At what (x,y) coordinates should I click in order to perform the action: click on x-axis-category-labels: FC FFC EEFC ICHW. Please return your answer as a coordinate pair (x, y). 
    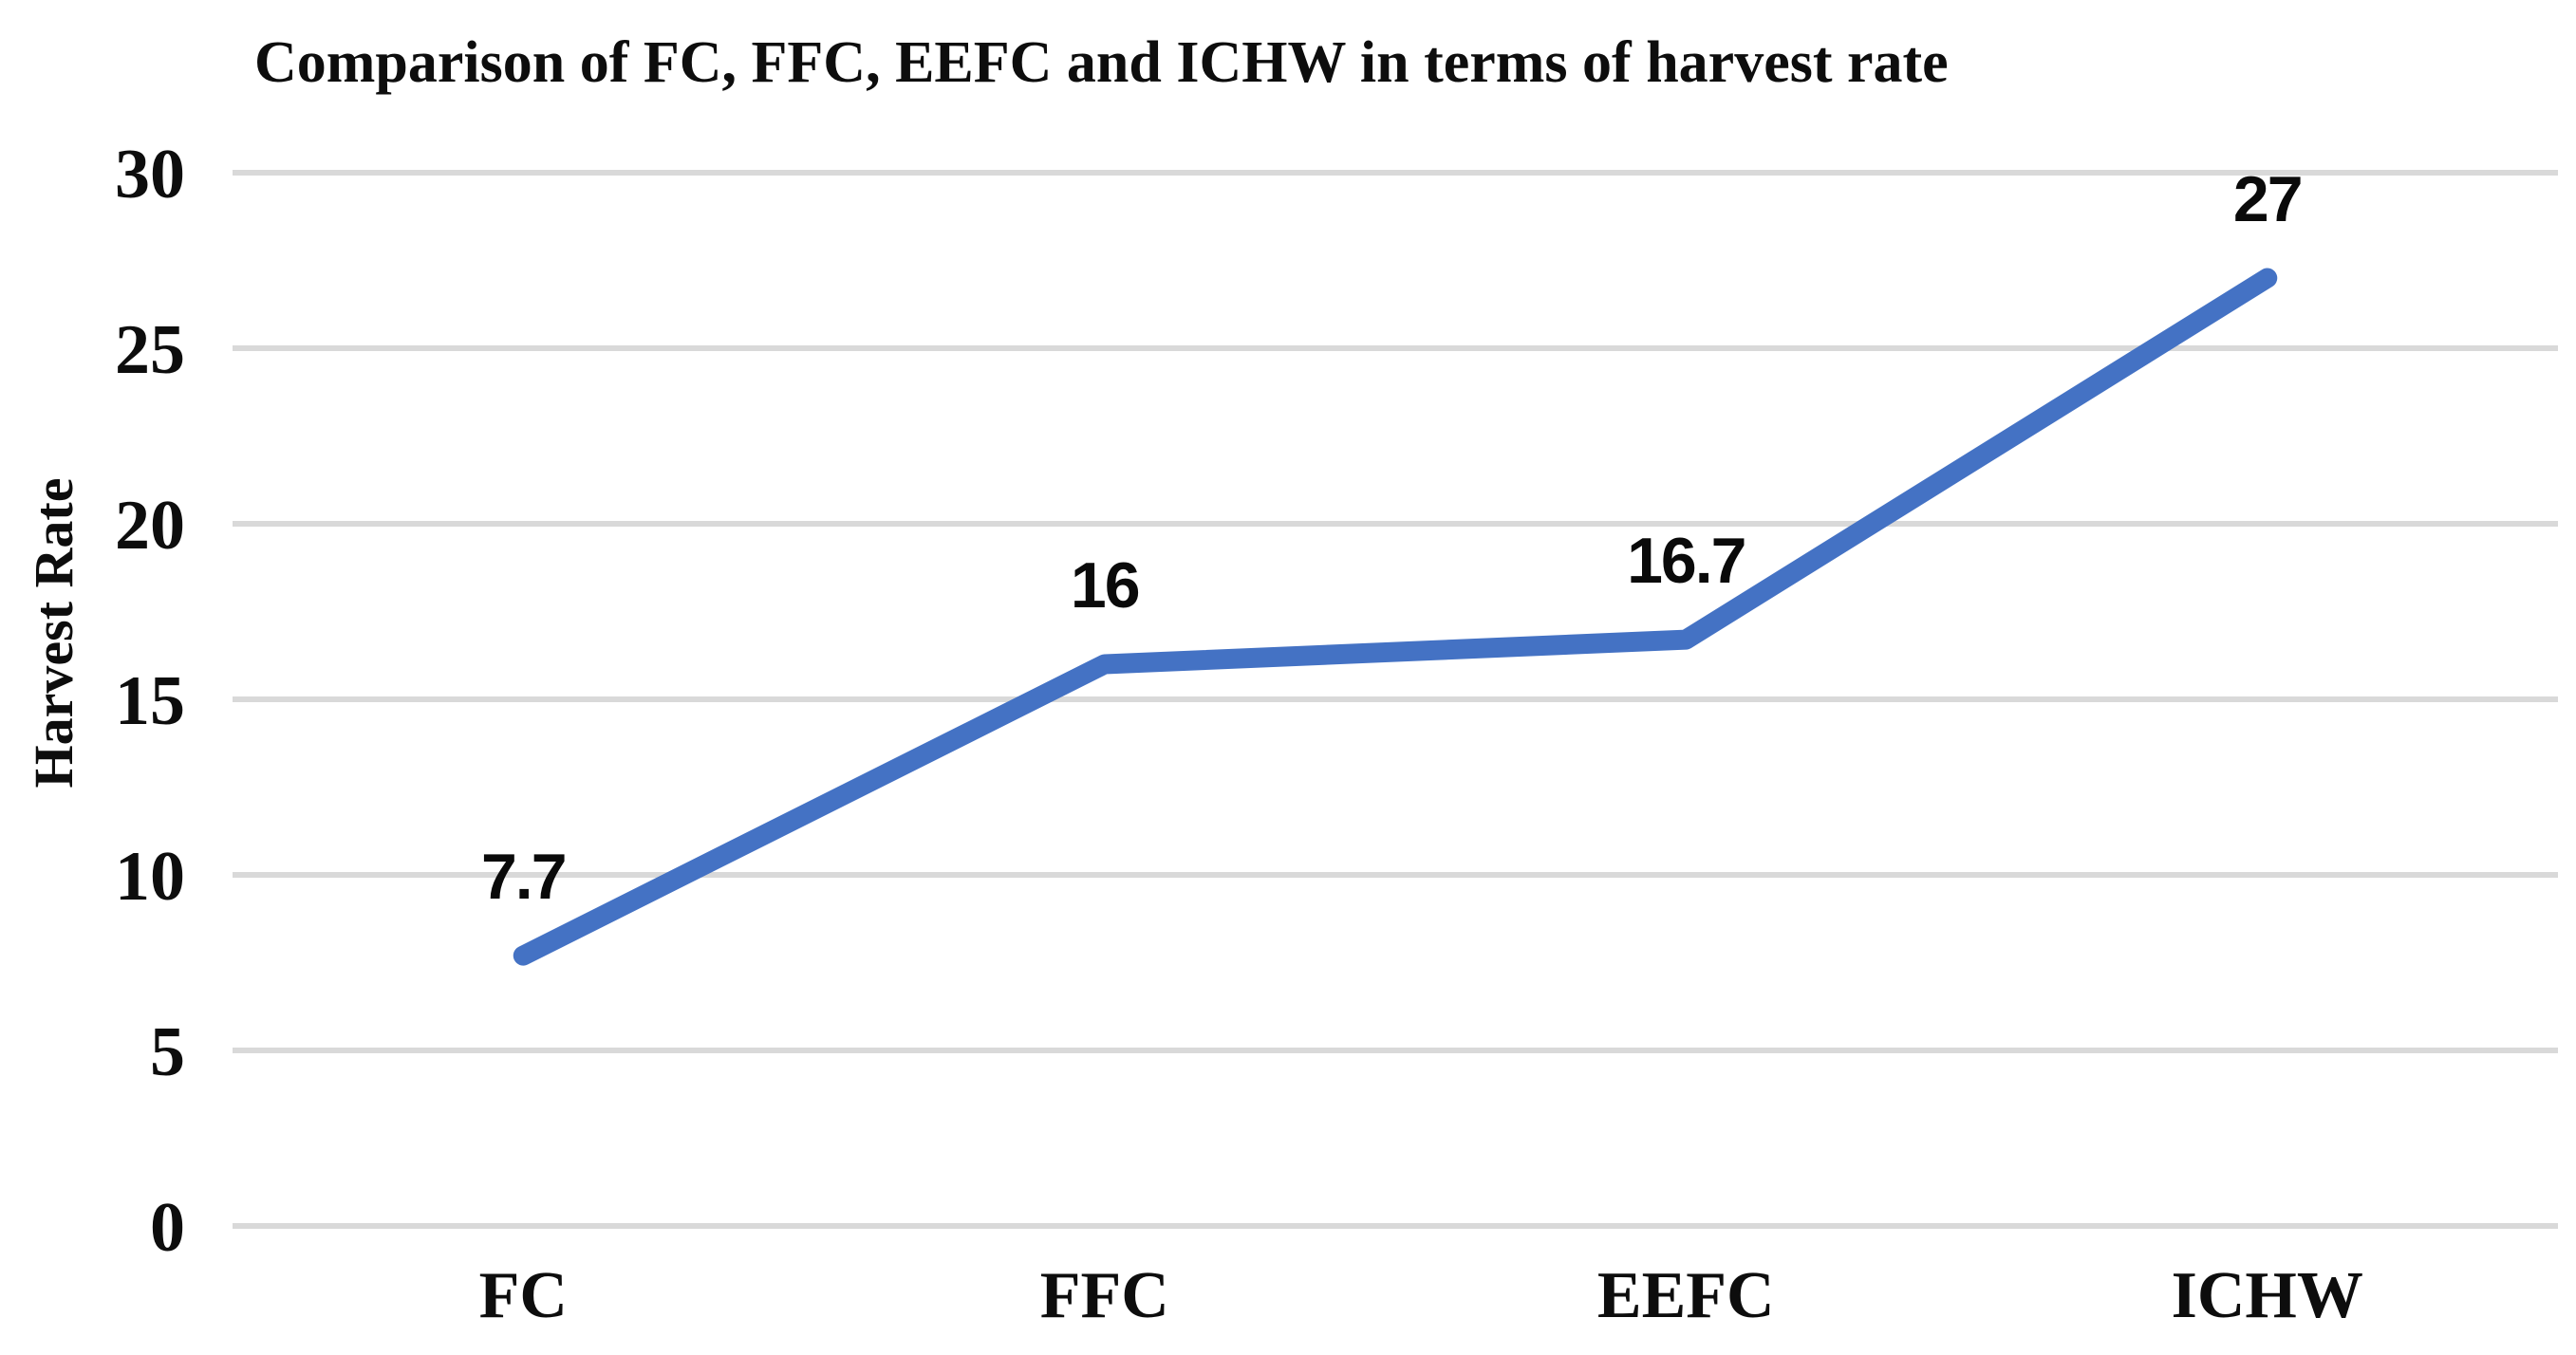
    Looking at the image, I should click on (1421, 1295).